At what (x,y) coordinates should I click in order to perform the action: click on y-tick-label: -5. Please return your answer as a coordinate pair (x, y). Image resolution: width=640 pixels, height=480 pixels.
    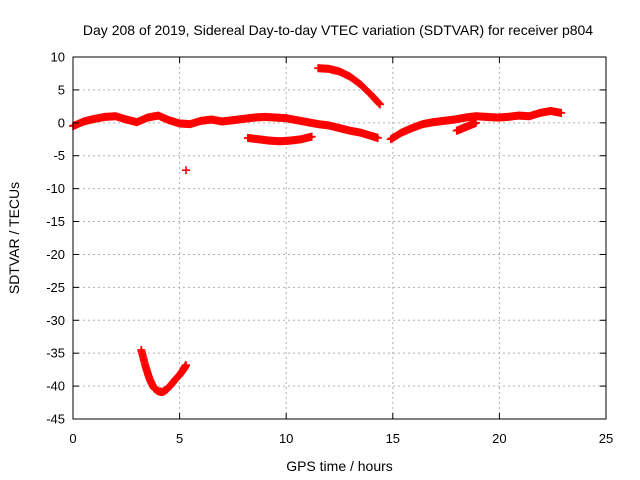
    Looking at the image, I should click on (59, 155).